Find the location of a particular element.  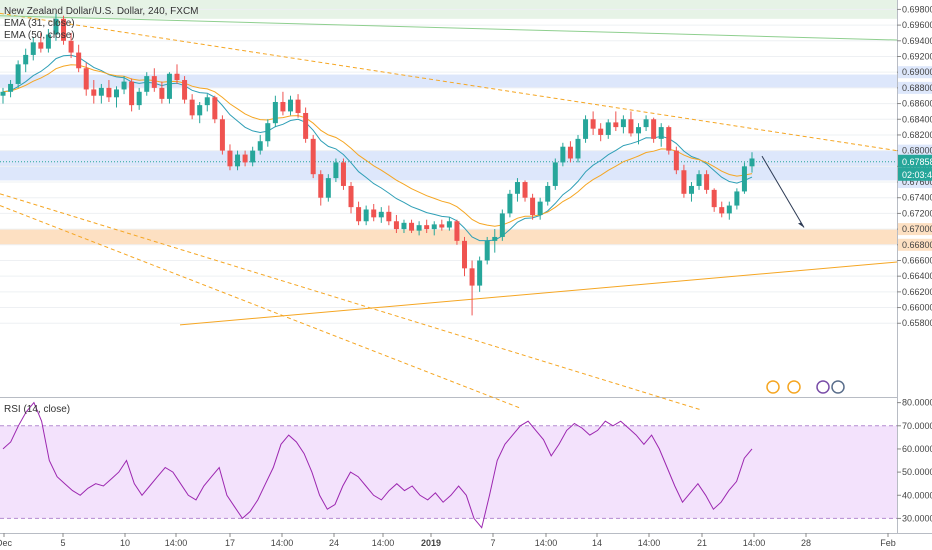

rsi-legend: RSI (14, close) is located at coordinates (37, 409).